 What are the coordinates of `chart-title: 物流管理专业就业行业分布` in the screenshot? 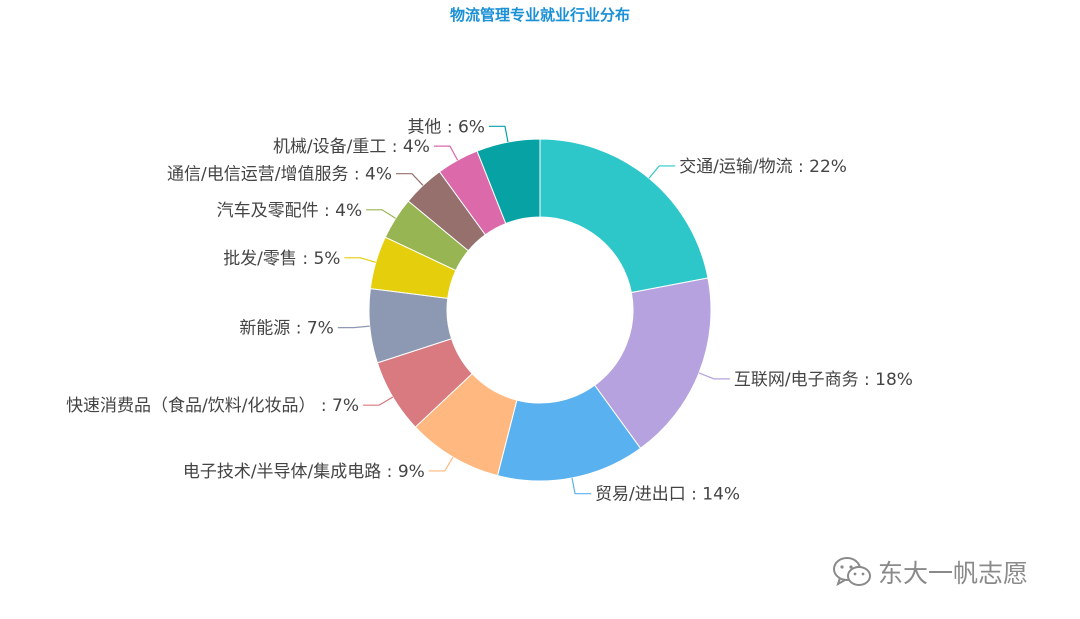 It's located at (539, 15).